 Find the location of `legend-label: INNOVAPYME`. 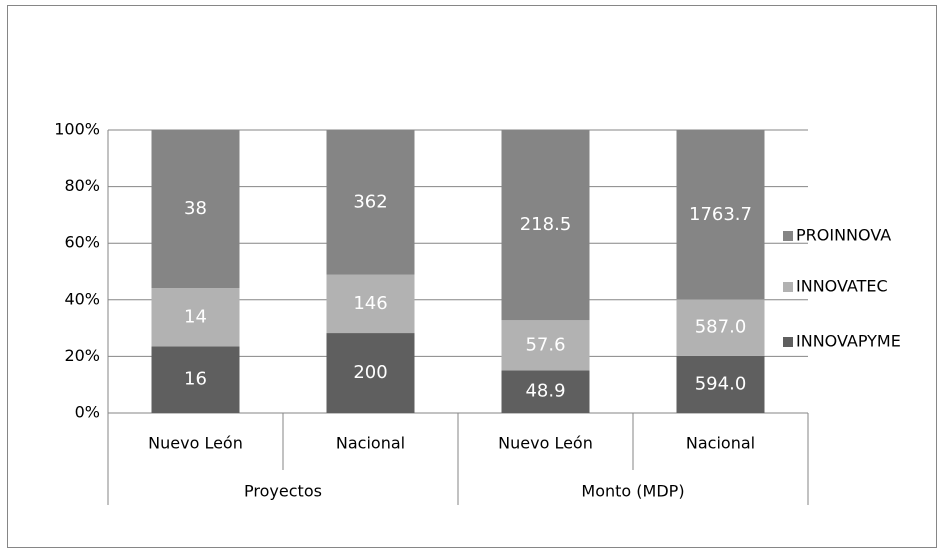

legend-label: INNOVAPYME is located at coordinates (848, 341).